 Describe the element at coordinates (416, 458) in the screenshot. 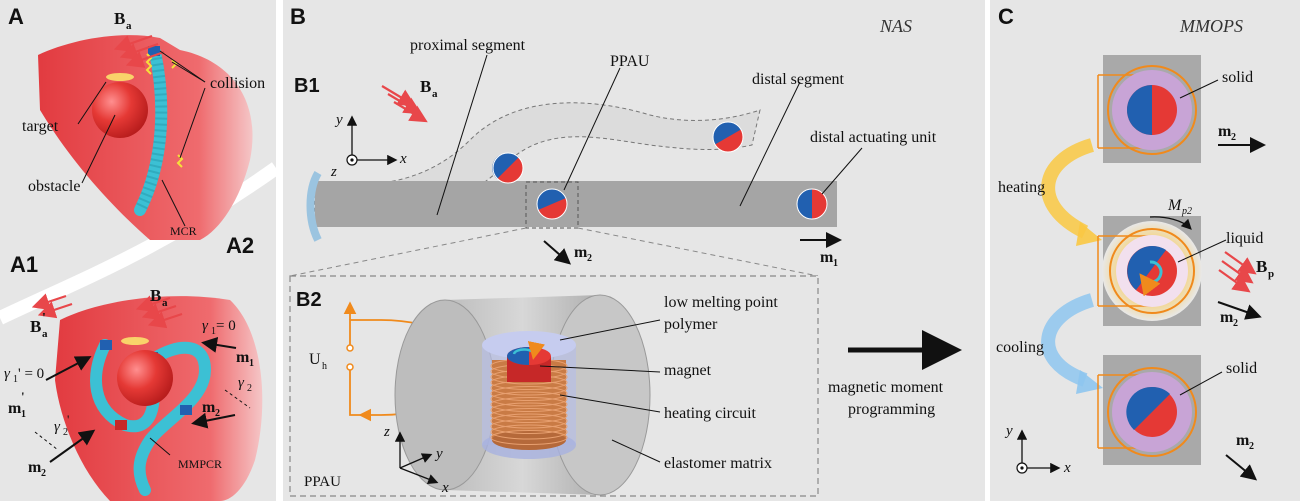

I see `axes-b2` at that location.